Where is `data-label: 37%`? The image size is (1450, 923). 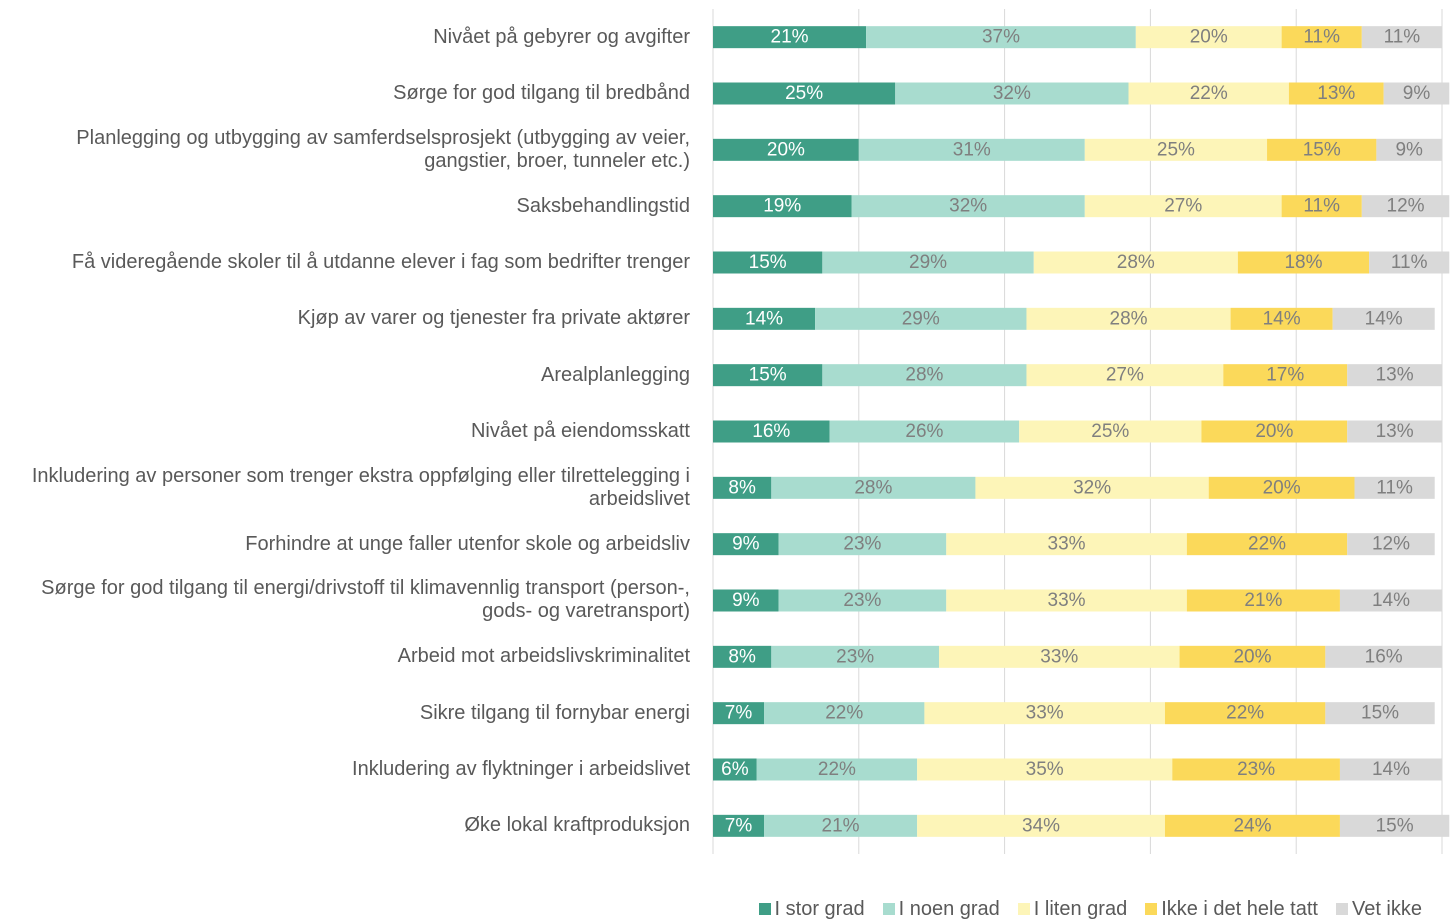 data-label: 37% is located at coordinates (1001, 37).